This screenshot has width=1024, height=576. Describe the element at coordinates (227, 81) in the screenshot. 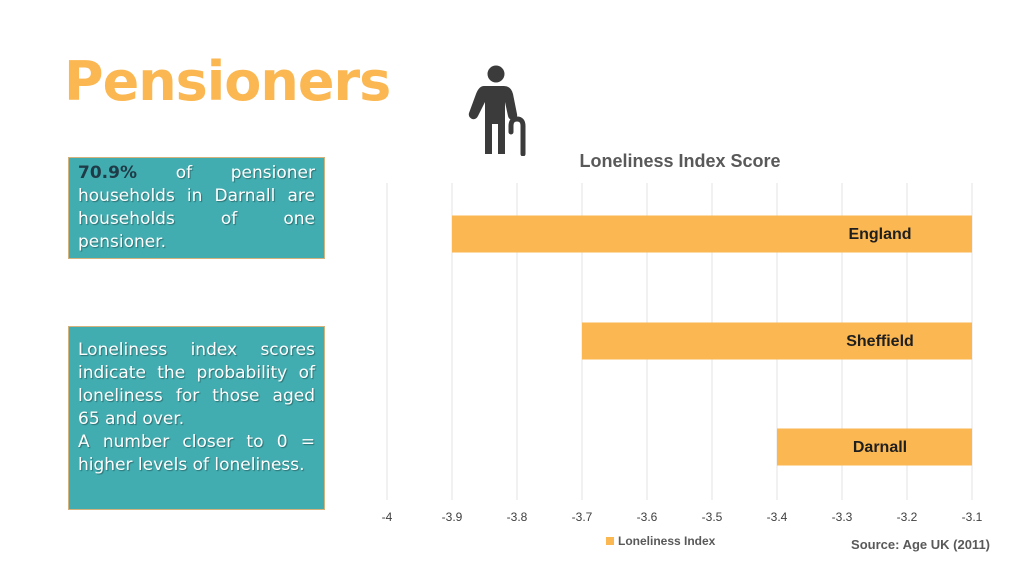

I see `page-title: Pensioners` at that location.